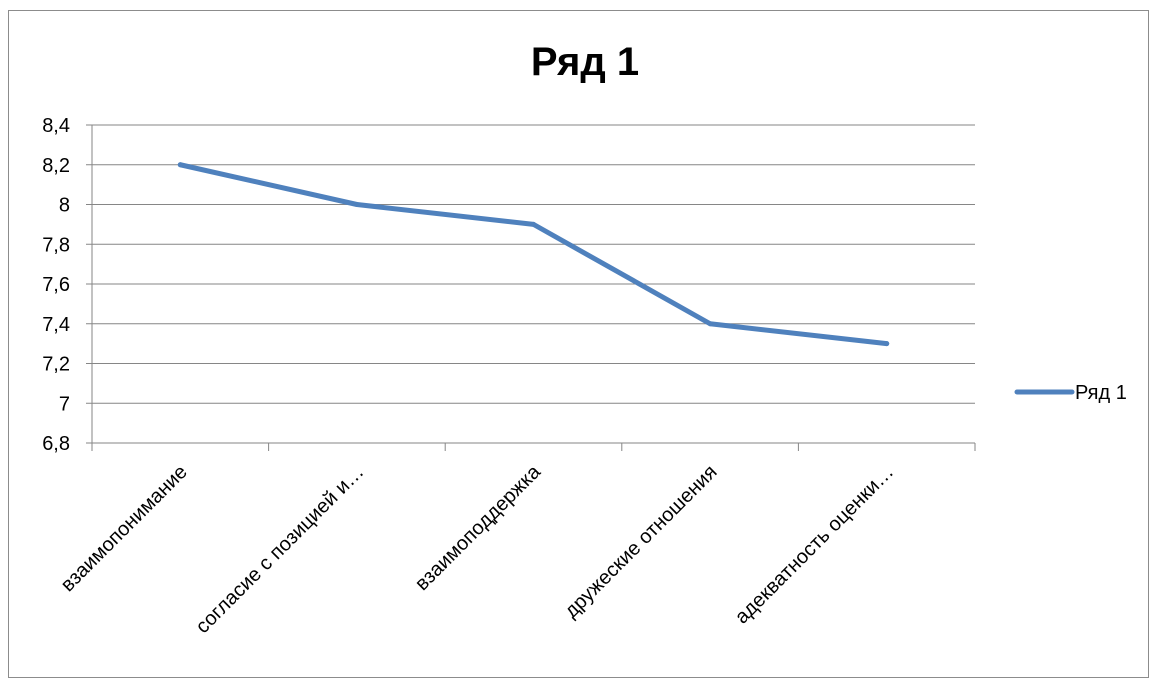 The image size is (1151, 680). I want to click on y-tick-label: 7, so click(64, 404).